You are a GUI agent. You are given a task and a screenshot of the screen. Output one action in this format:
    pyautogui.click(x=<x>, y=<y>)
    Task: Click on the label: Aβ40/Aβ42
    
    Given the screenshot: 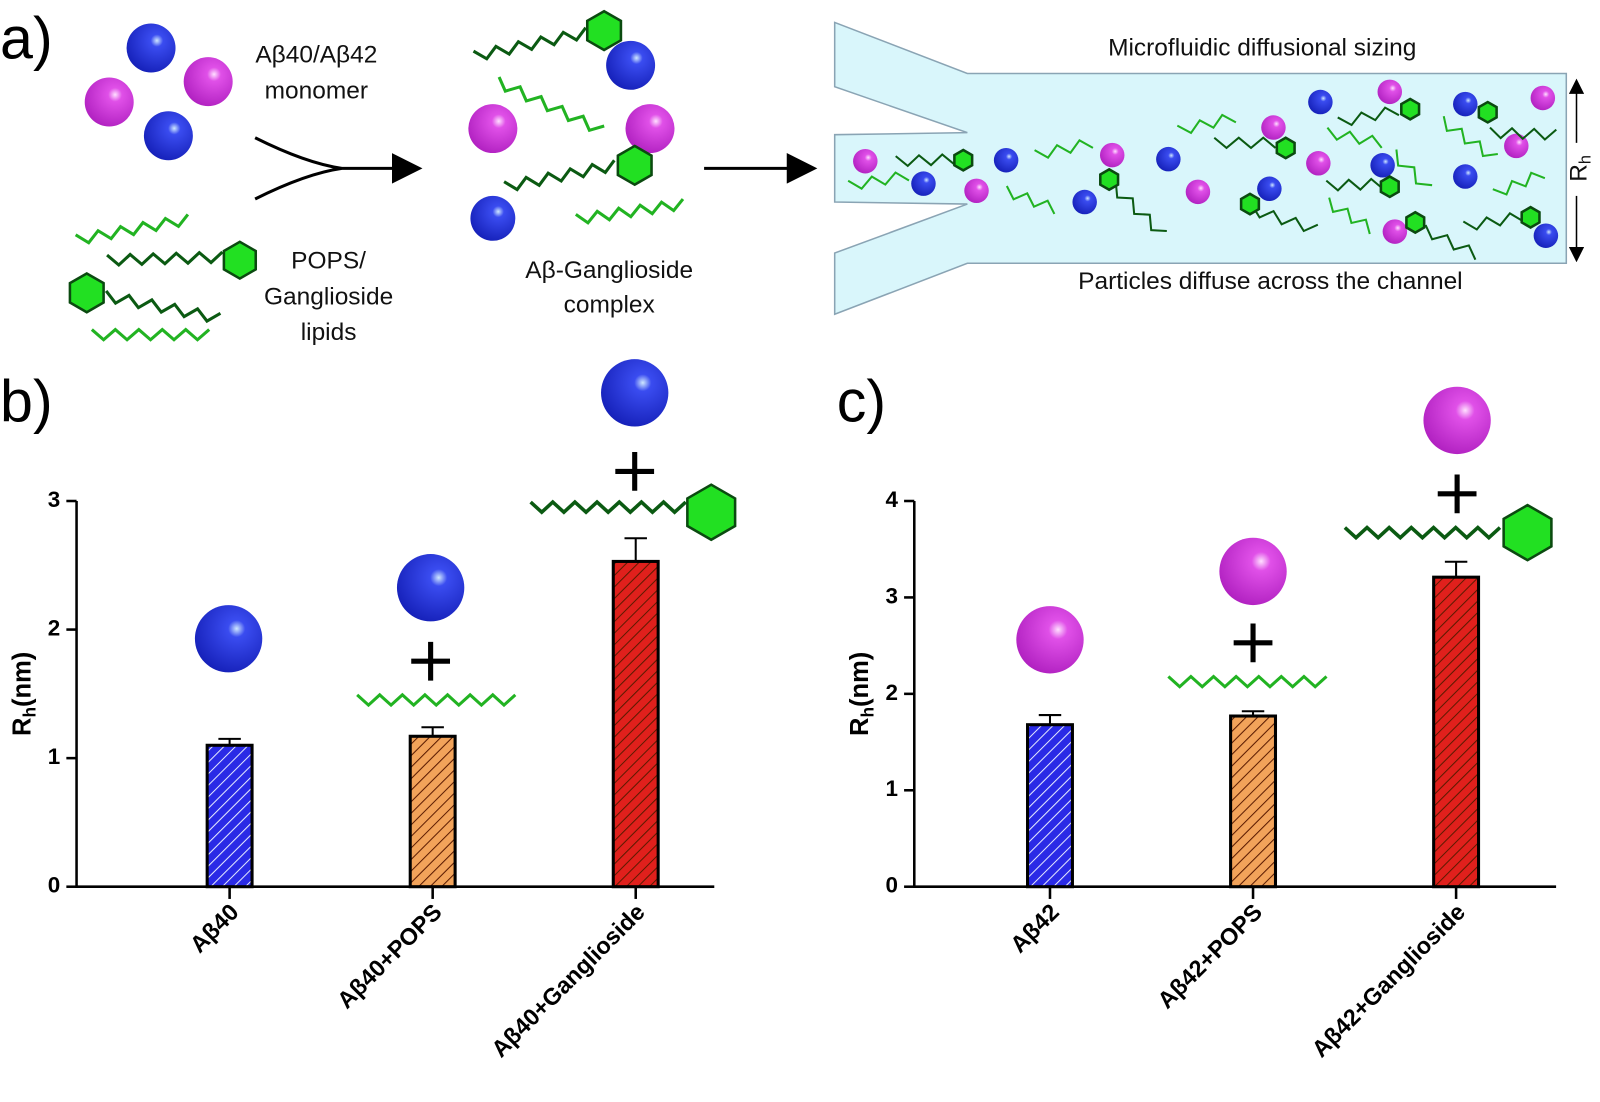 What is the action you would take?
    pyautogui.click(x=316, y=55)
    